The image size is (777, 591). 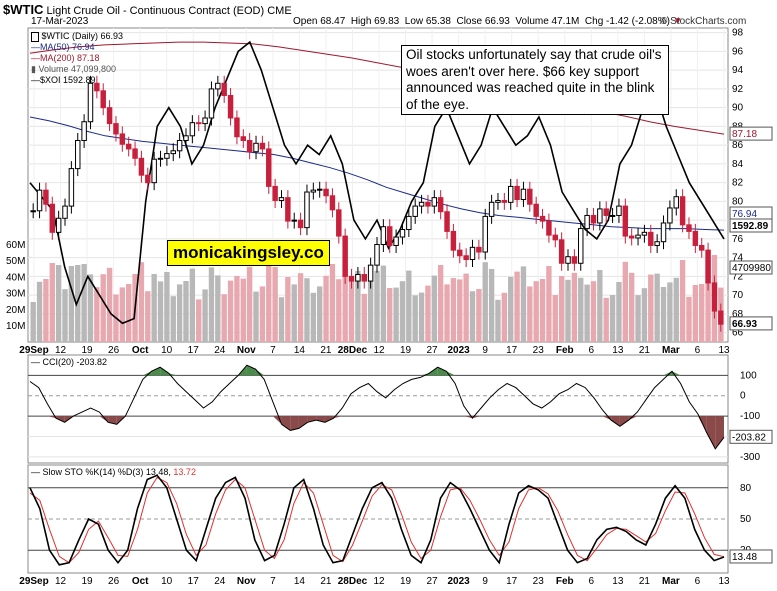 I want to click on x-tick-label-bottom: 27, so click(x=433, y=581).